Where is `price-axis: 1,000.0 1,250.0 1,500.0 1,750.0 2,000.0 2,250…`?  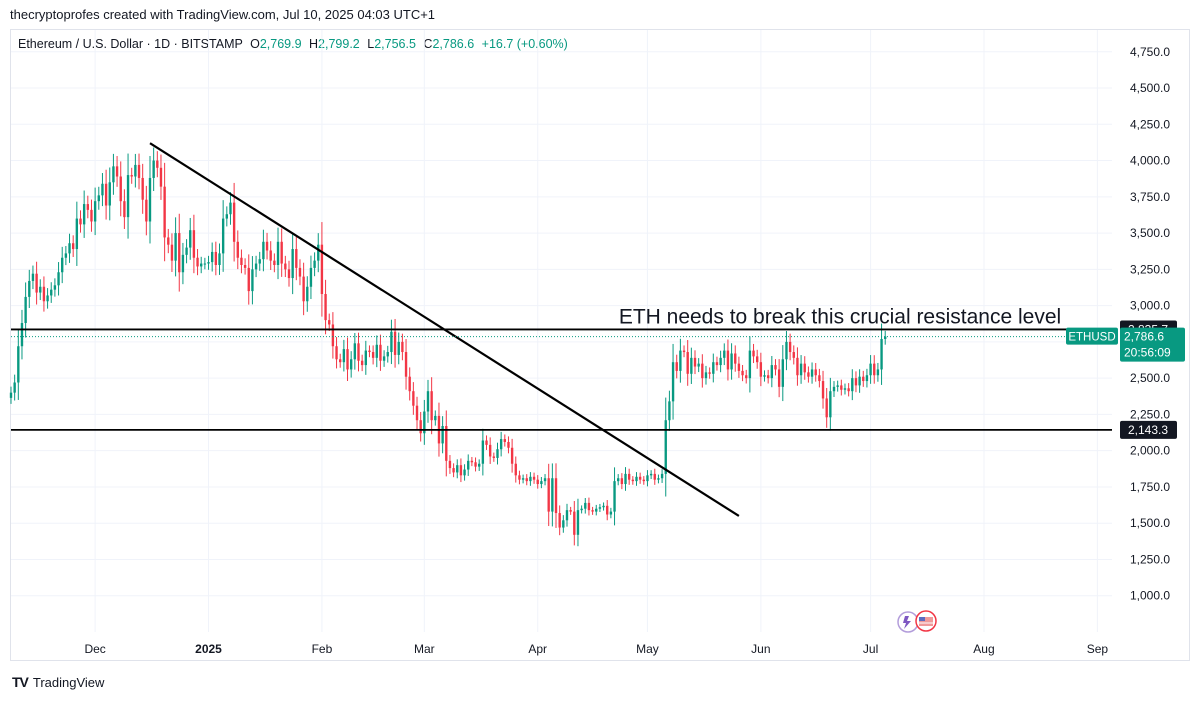
price-axis: 1,000.0 1,250.0 1,500.0 1,750.0 2,000.0 2,250… is located at coordinates (1150, 324).